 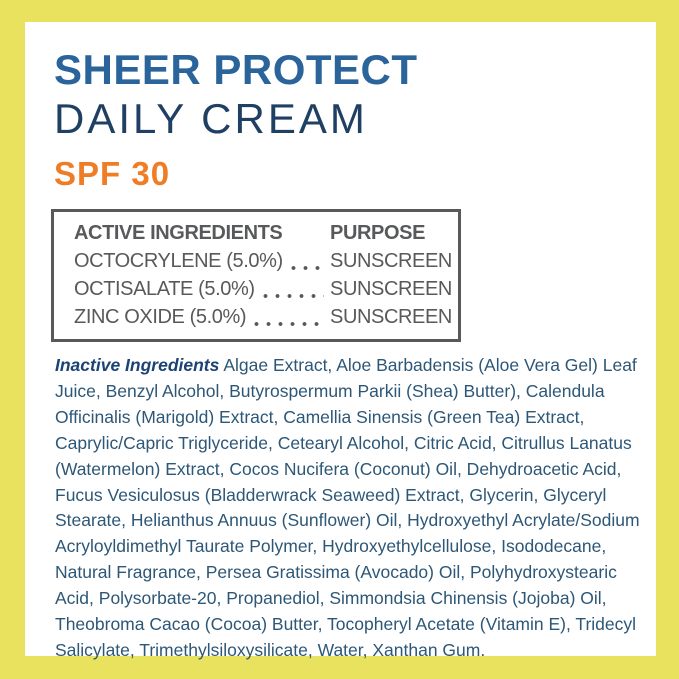 I want to click on ingredient-name: OCTOCRYLENE (5.0%), so click(x=178, y=261).